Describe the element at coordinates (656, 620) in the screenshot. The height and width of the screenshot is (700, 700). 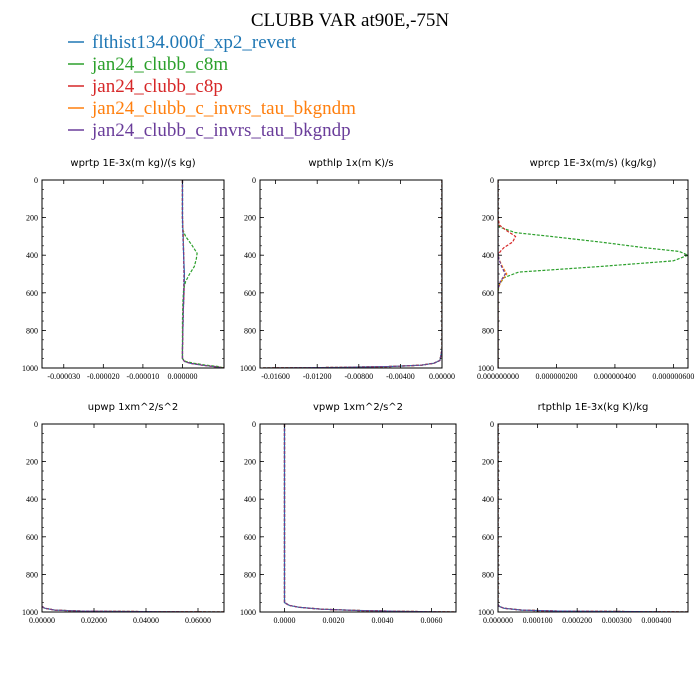
I see `x-tick-label: 0.000400` at that location.